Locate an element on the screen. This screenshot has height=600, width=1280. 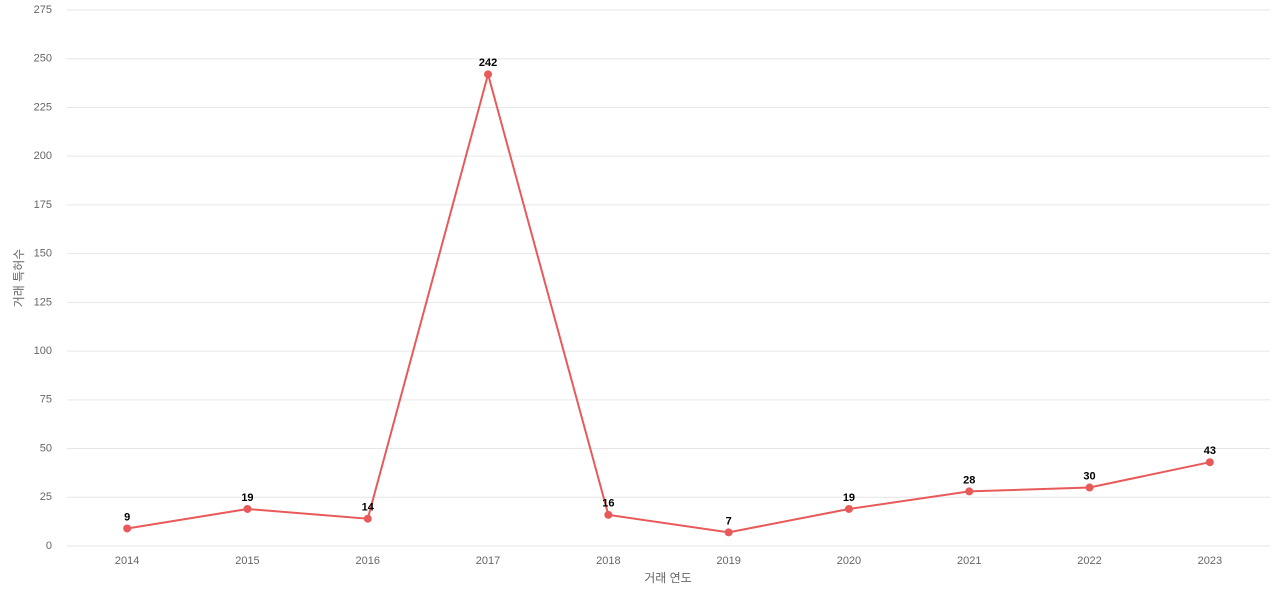
y-tick-label: 150 is located at coordinates (43, 254).